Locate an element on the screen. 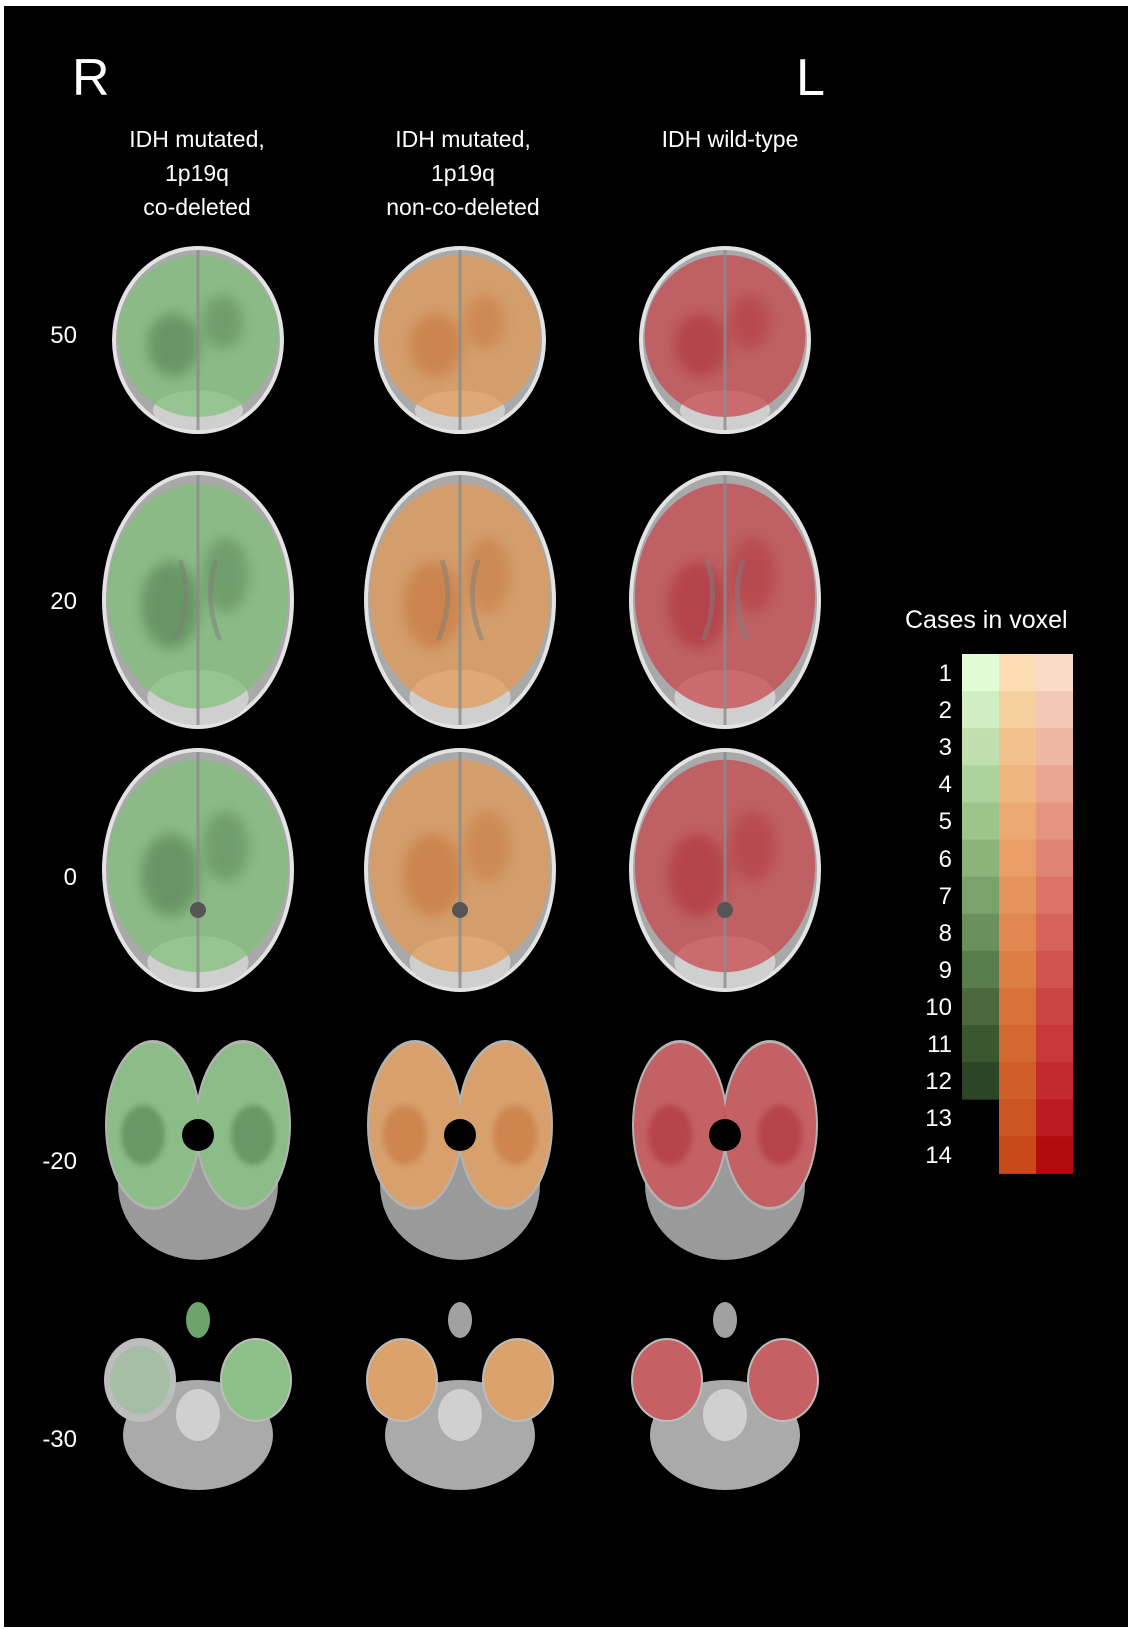  slice-label-50: 50 is located at coordinates (63, 335).